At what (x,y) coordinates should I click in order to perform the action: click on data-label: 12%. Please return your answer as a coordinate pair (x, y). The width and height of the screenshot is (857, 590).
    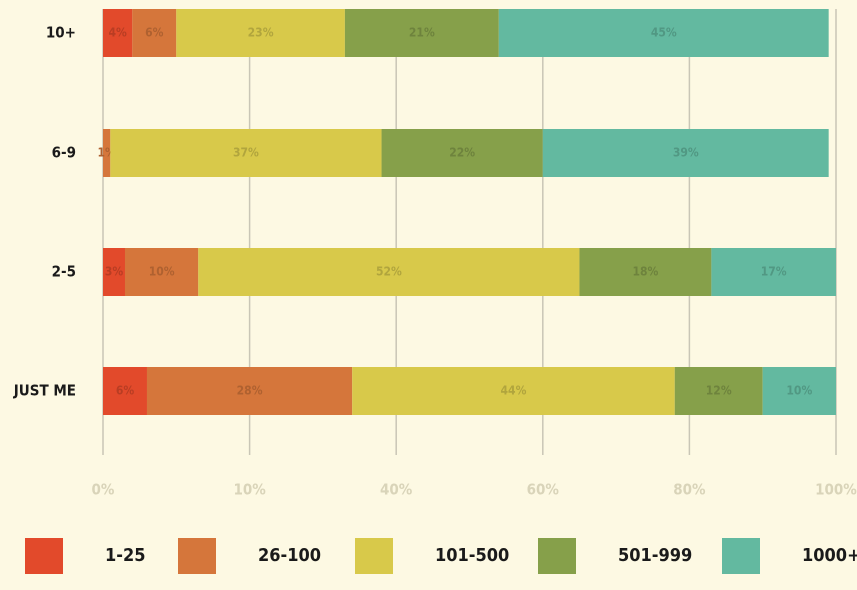
    Looking at the image, I should click on (719, 391).